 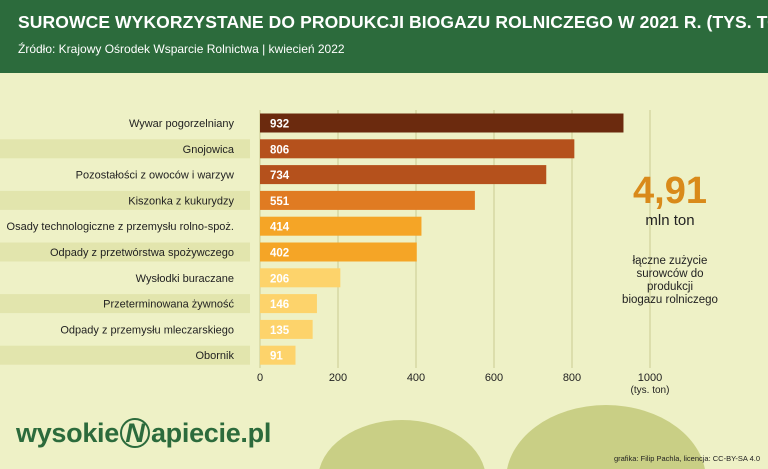 What do you see at coordinates (181, 201) in the screenshot?
I see `category-label: Kiszonka z kukurydzy` at bounding box center [181, 201].